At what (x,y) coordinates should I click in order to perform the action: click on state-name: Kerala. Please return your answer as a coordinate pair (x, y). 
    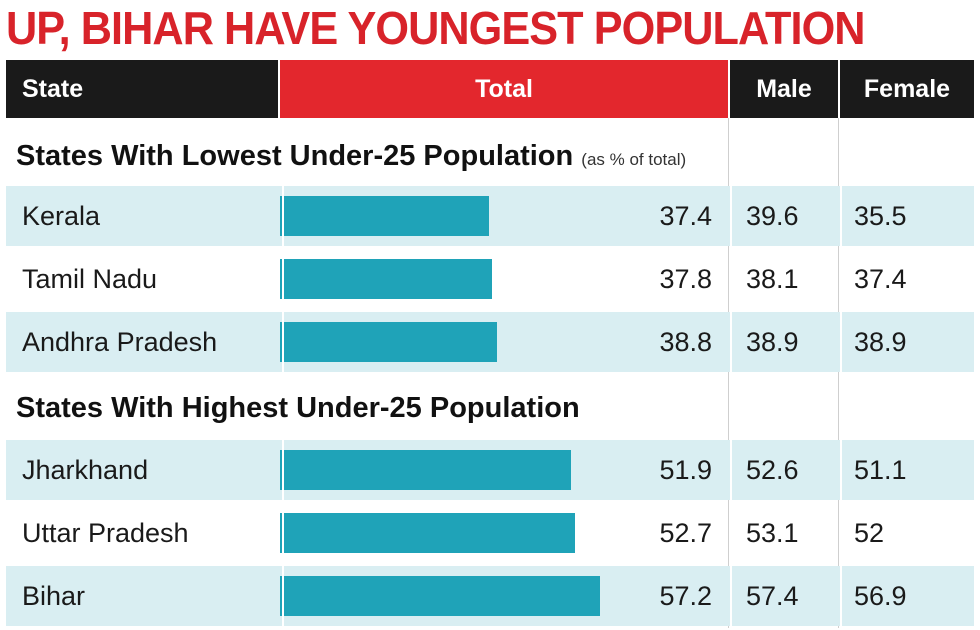
    Looking at the image, I should click on (61, 216).